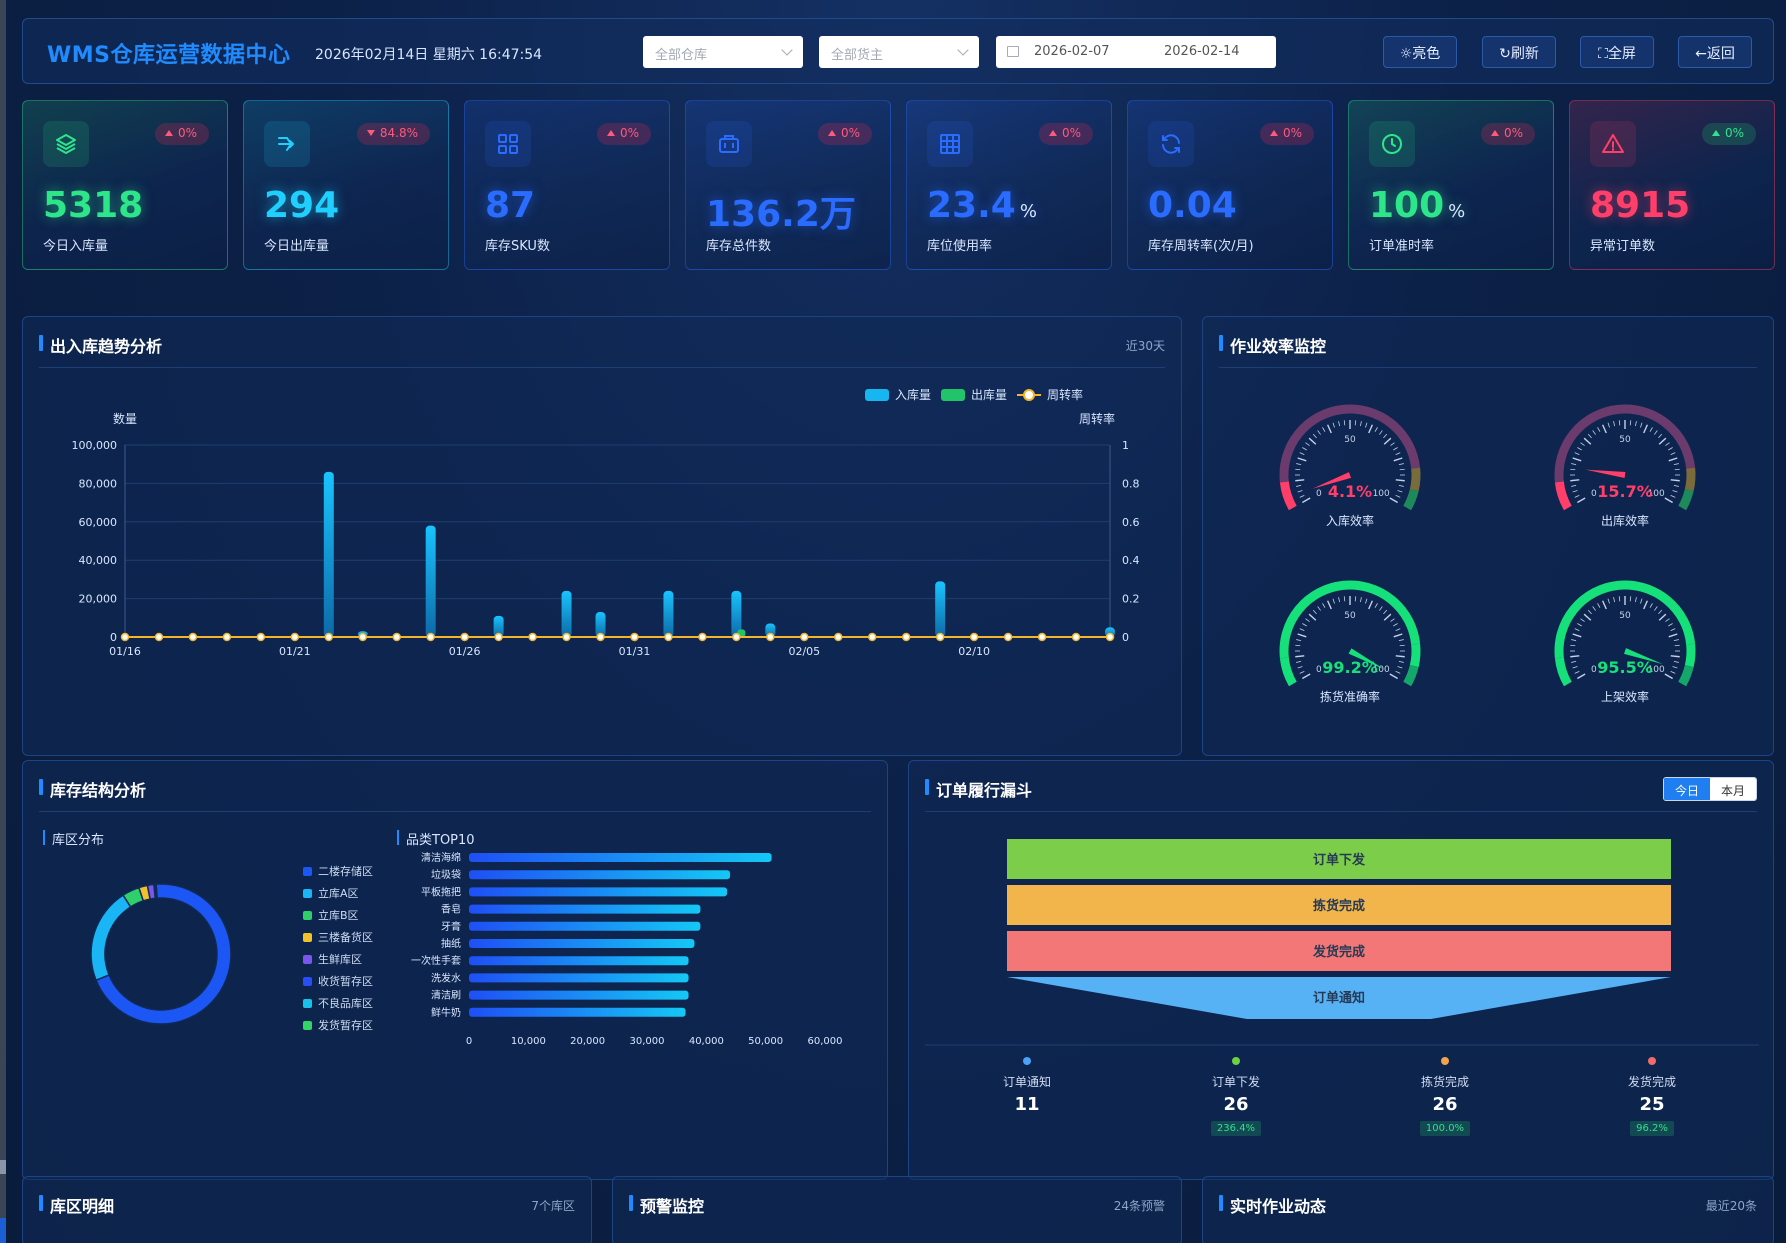  I want to click on category-label: 抽纸, so click(451, 943).